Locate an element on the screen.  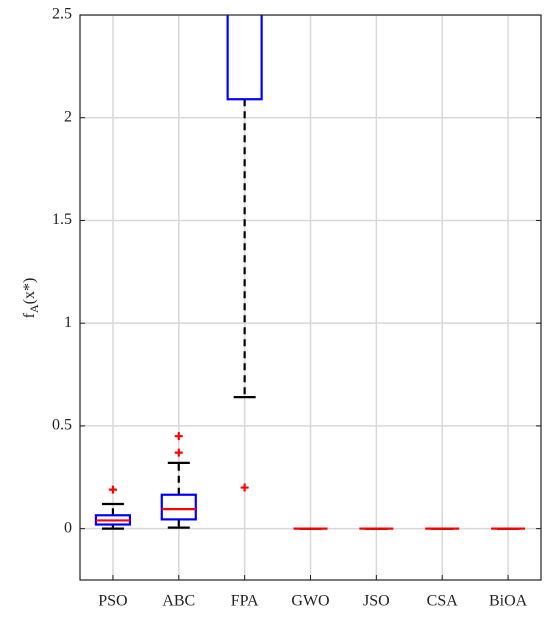
y-tick-label: 0 is located at coordinates (68, 527).